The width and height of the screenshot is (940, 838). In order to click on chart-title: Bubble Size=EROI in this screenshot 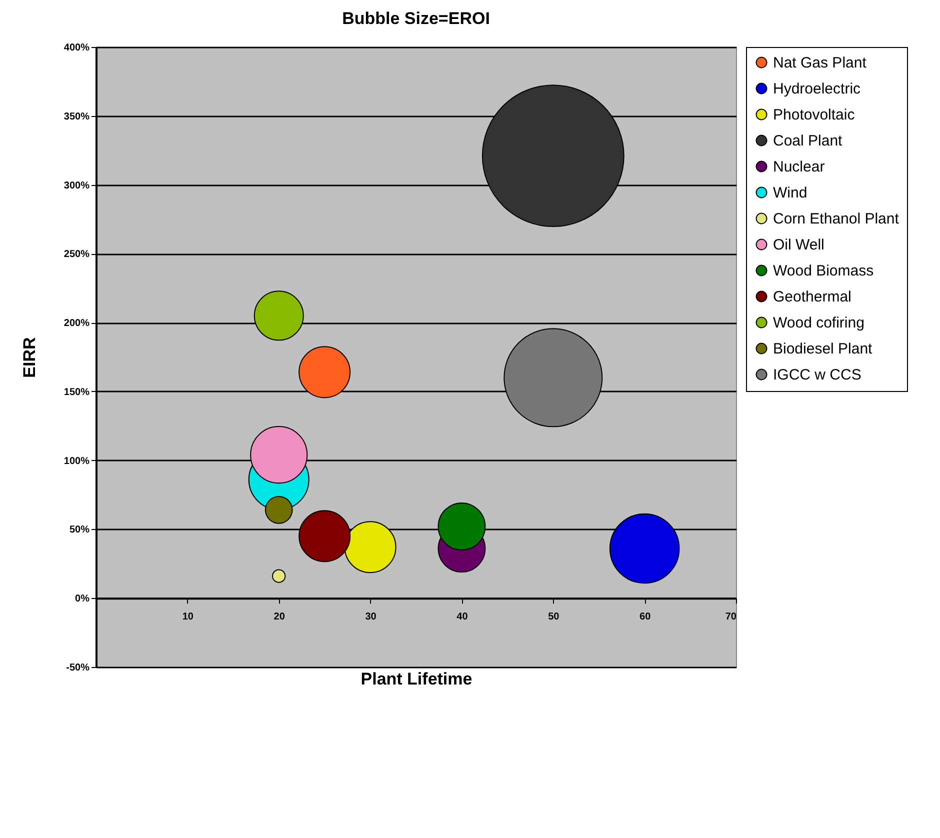, I will do `click(416, 18)`.